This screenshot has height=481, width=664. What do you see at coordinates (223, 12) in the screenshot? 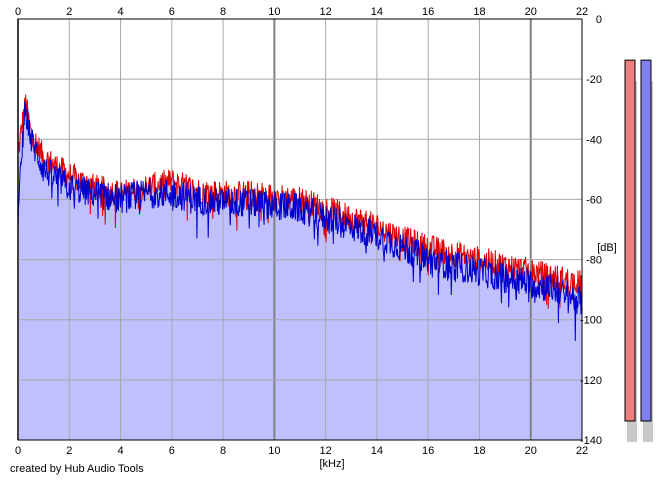
I see `x-tick-label-top: 8` at bounding box center [223, 12].